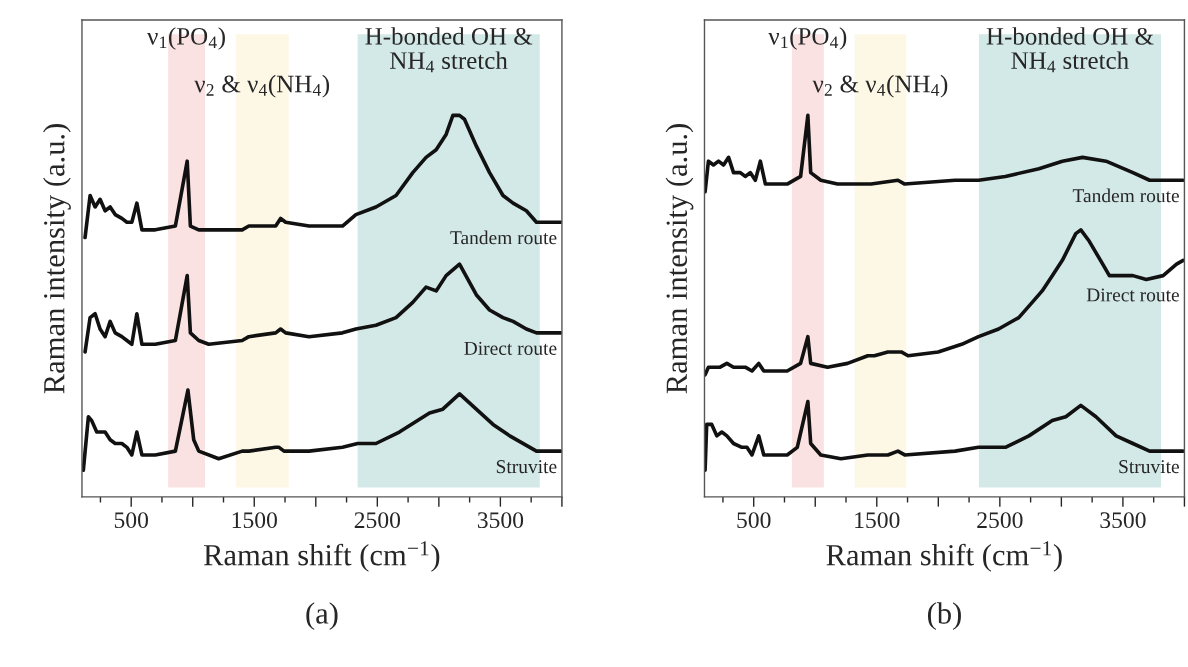  I want to click on text: (b), so click(944, 616).